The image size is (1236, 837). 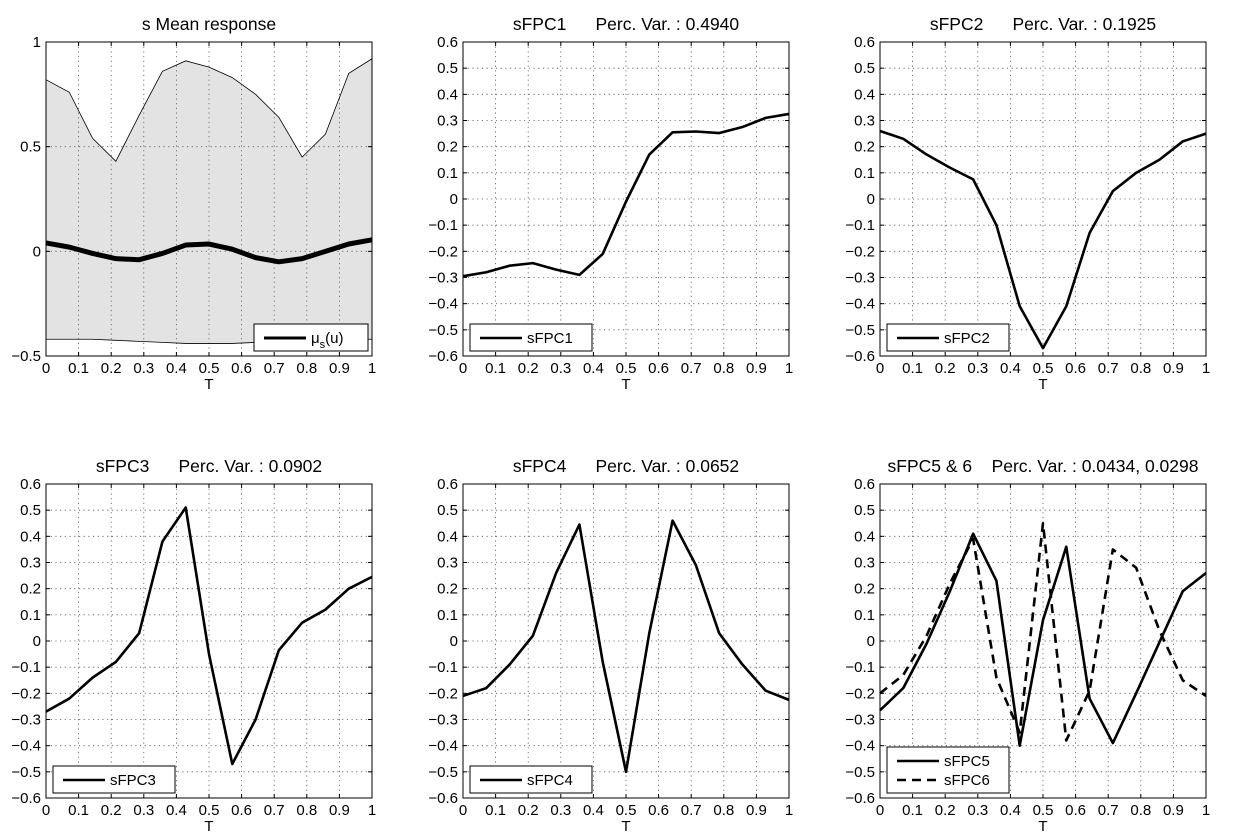 I want to click on series-line-sfpc1, so click(x=626, y=195).